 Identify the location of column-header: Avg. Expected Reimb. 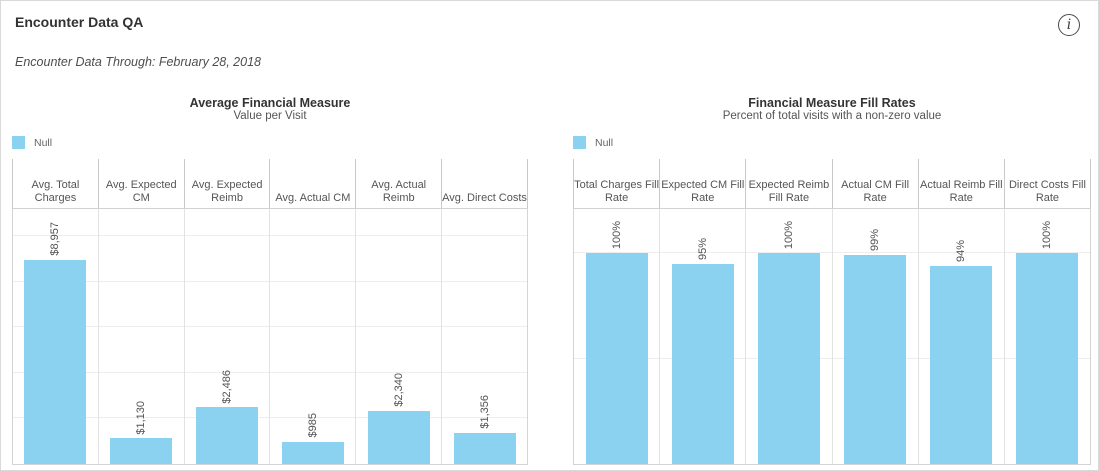
(228, 183).